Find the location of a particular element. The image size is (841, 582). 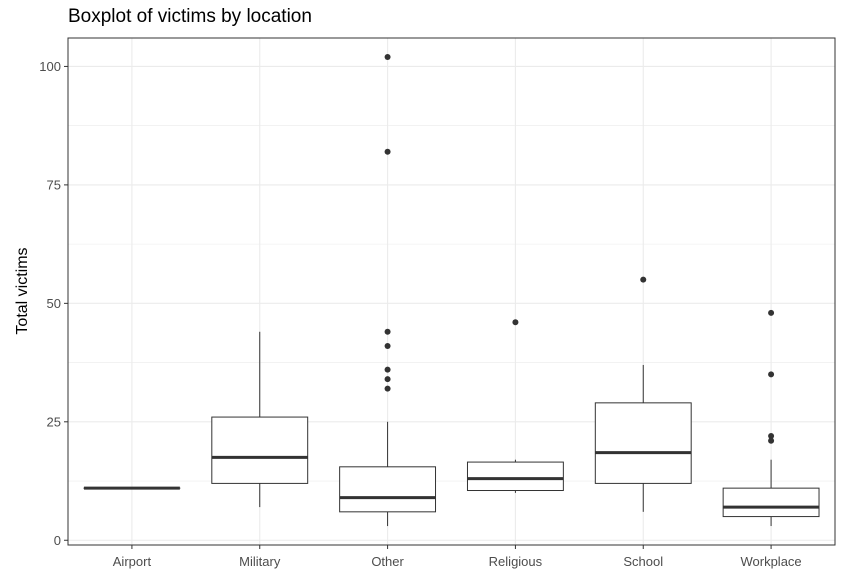

chart-title: Boxplot of victims by location is located at coordinates (190, 16).